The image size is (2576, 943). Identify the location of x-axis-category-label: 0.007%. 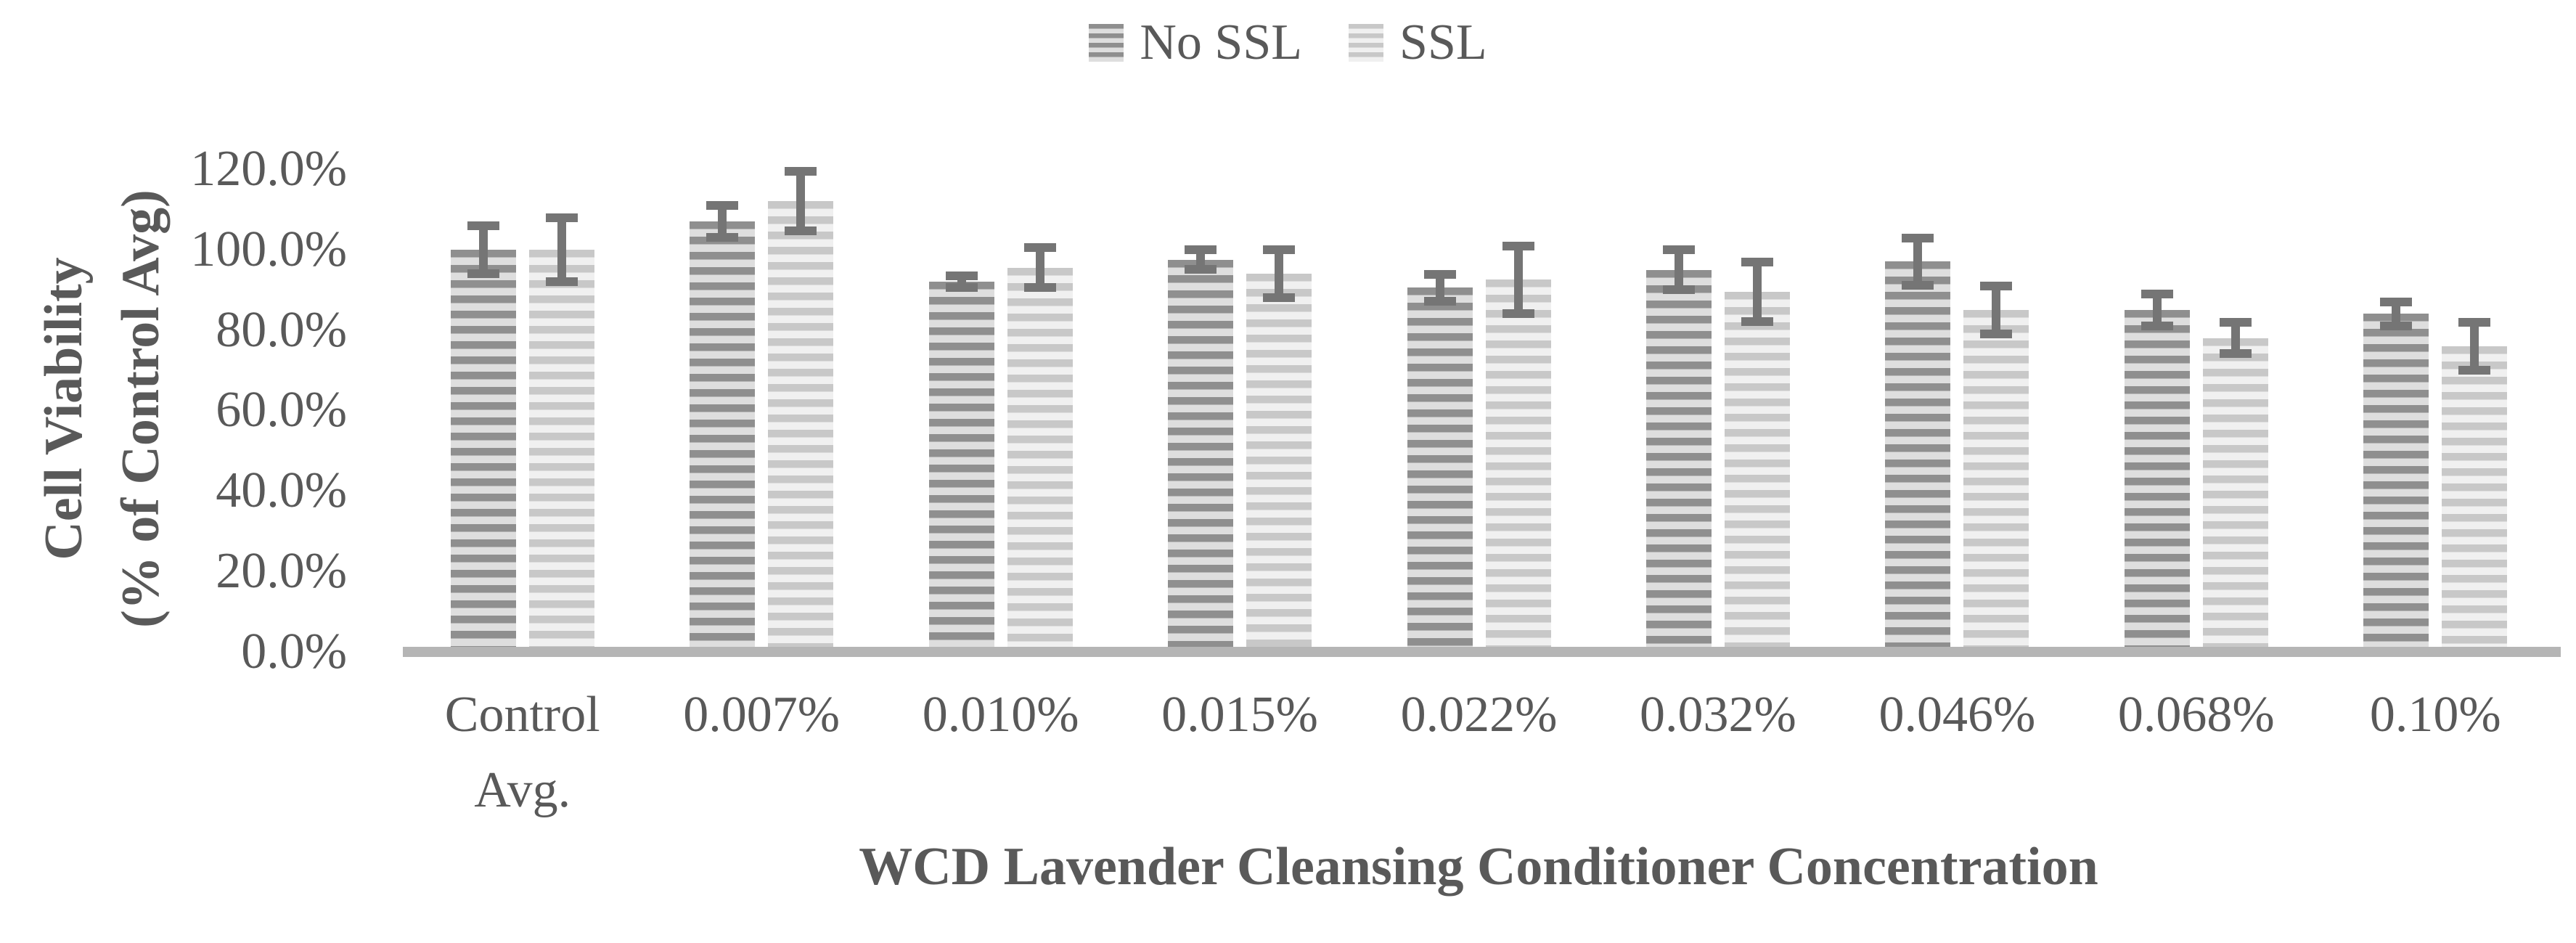
(762, 715).